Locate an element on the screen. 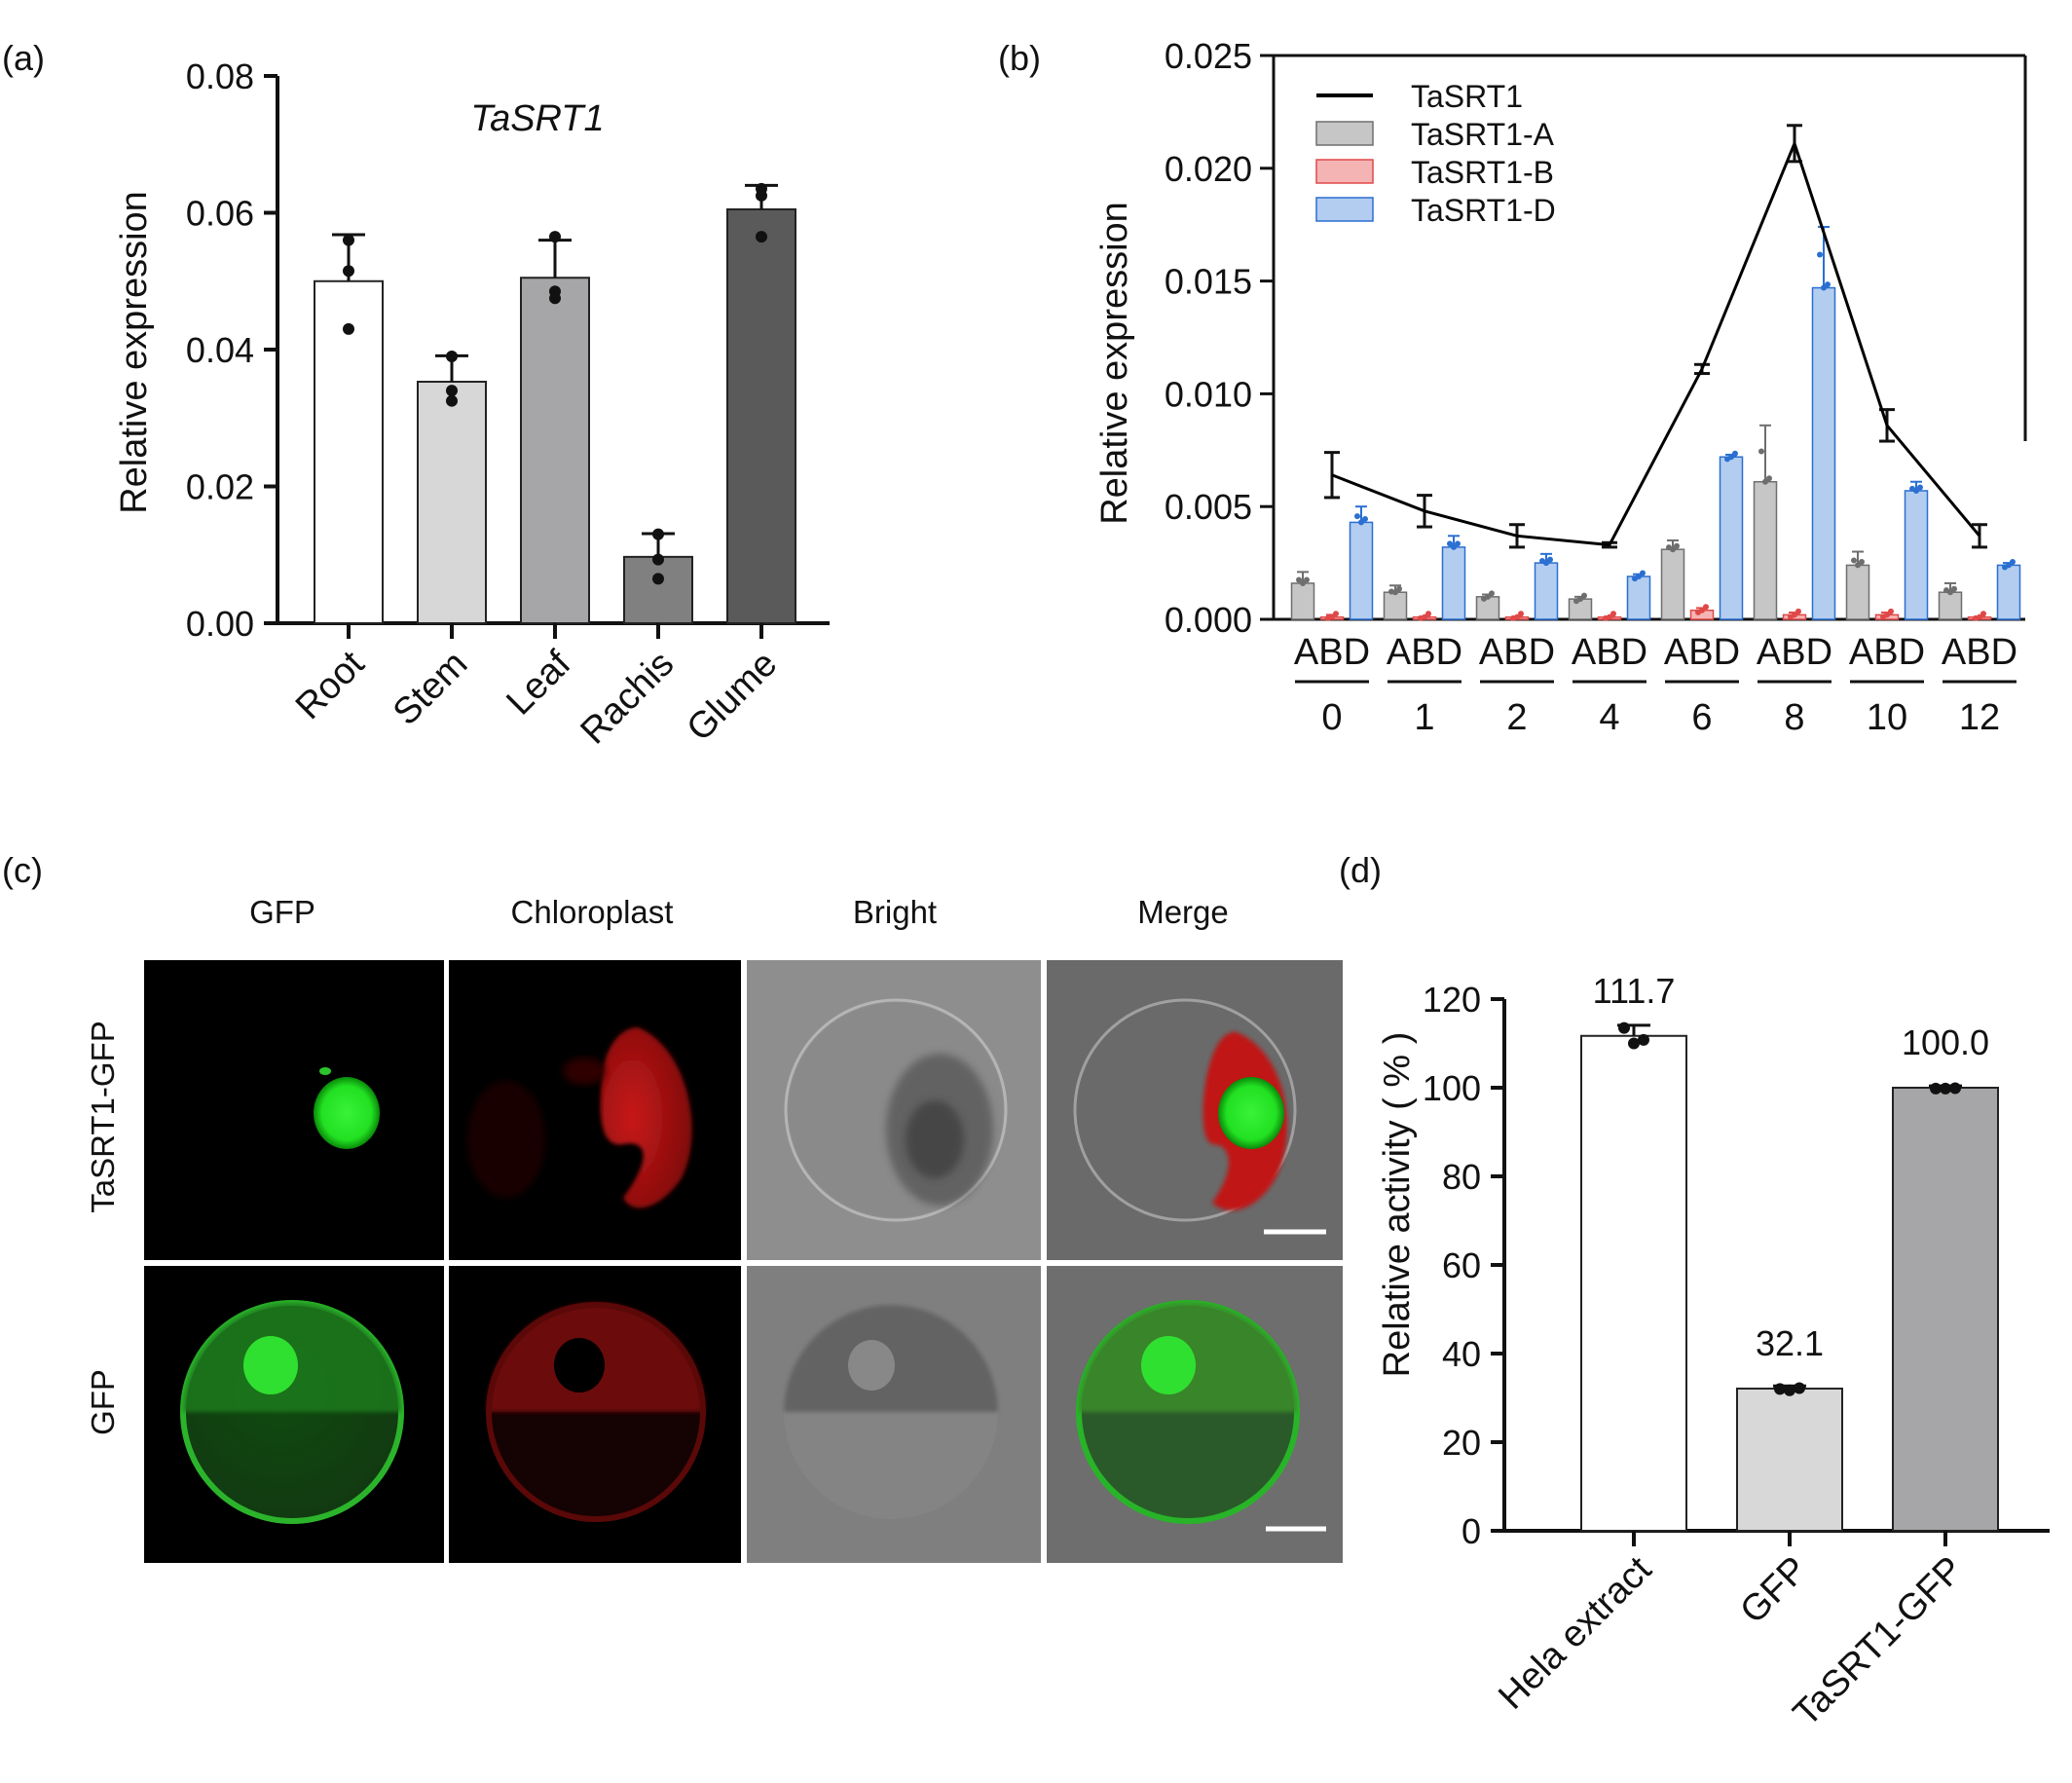 Image resolution: width=2072 pixels, height=1783 pixels. chart-b-y-tick-label: 0.010 is located at coordinates (1208, 394).